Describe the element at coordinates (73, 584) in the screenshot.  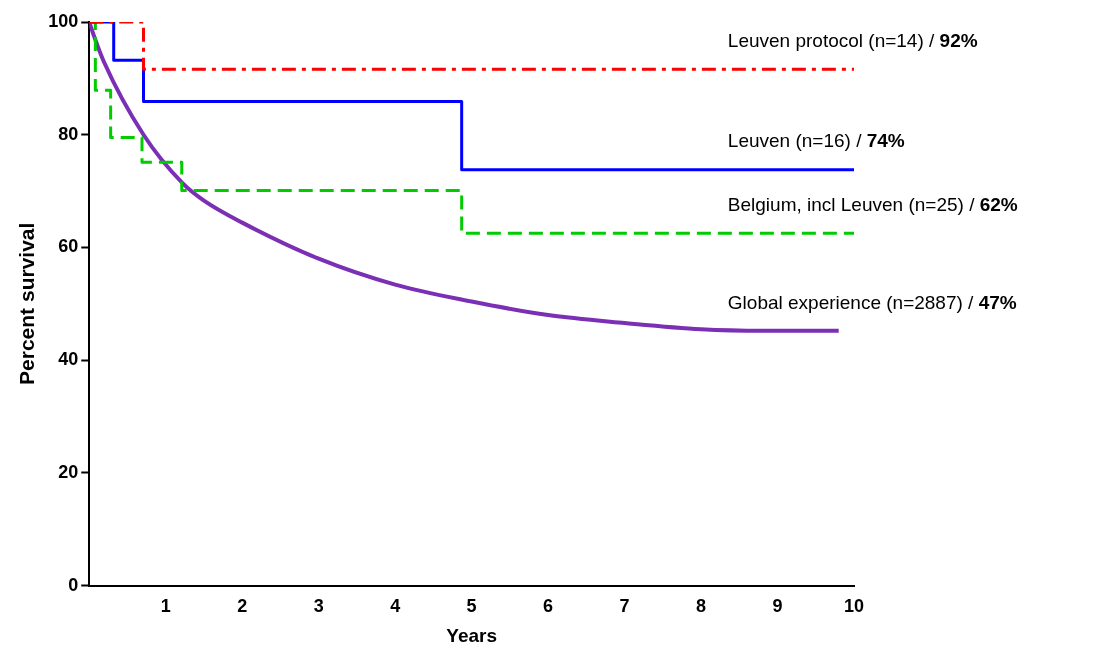
I see `y-tick-label: 0` at that location.